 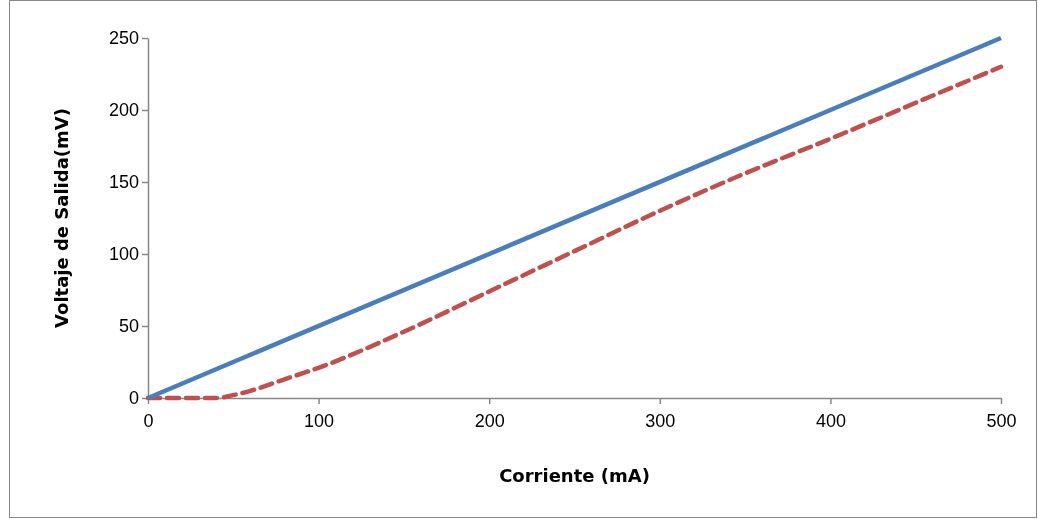 I want to click on y-tick-label: 250, so click(x=123, y=38).